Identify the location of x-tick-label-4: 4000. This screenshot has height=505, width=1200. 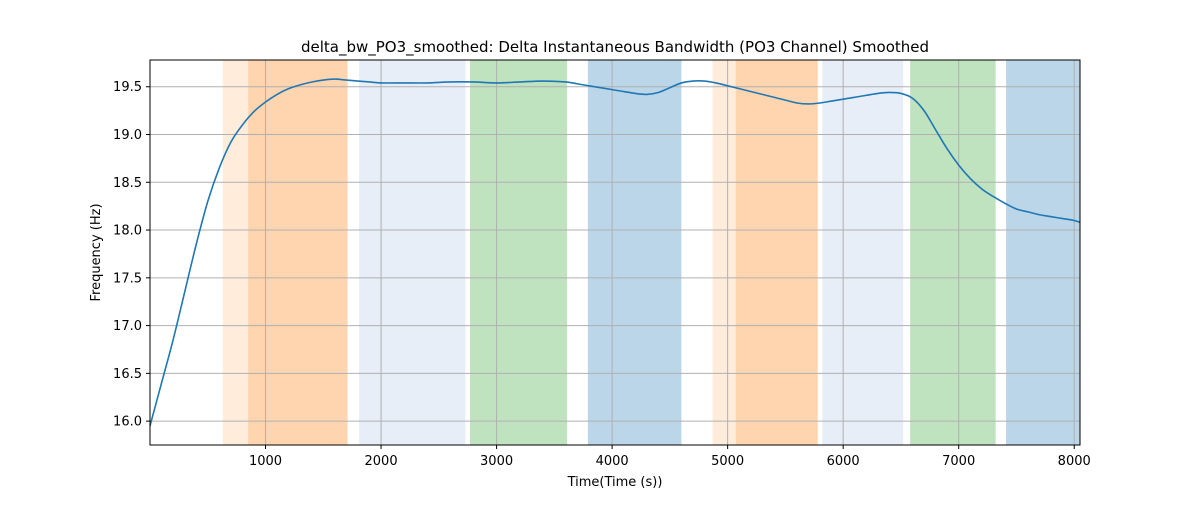
(612, 461).